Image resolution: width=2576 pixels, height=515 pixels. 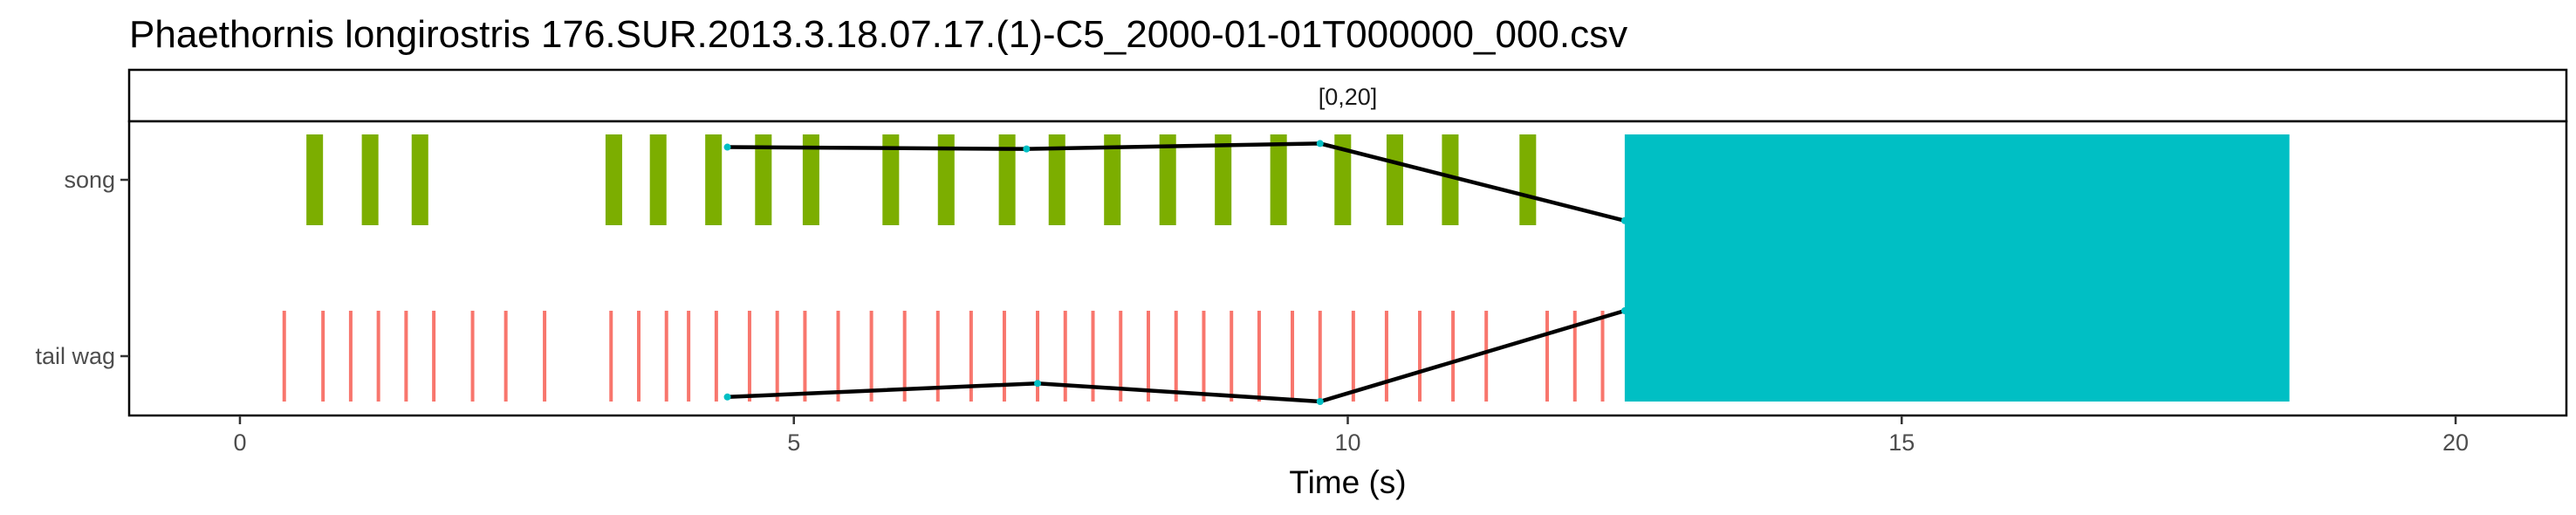 I want to click on x-axis: 0 5 10 15 20, so click(x=1351, y=435).